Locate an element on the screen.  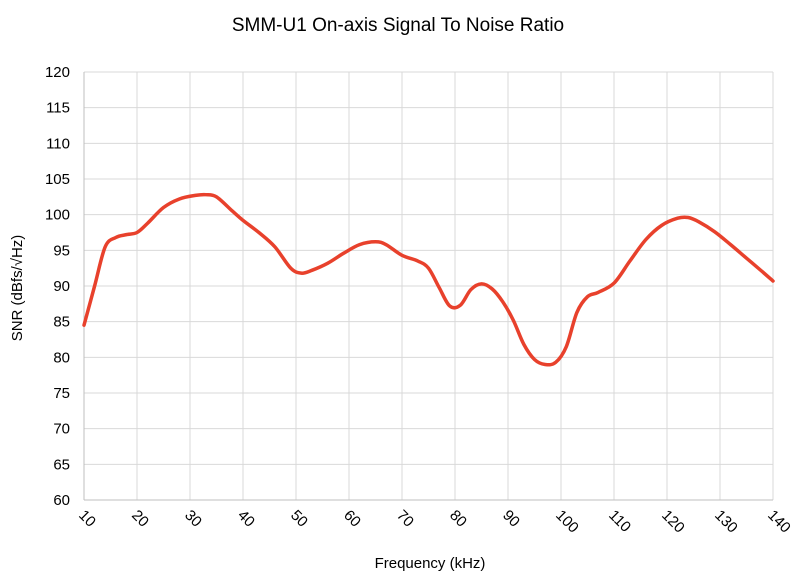
y-tick-labels: 60 65 70 75 80 85 90 95 100 105 110 115 120 is located at coordinates (57, 286).